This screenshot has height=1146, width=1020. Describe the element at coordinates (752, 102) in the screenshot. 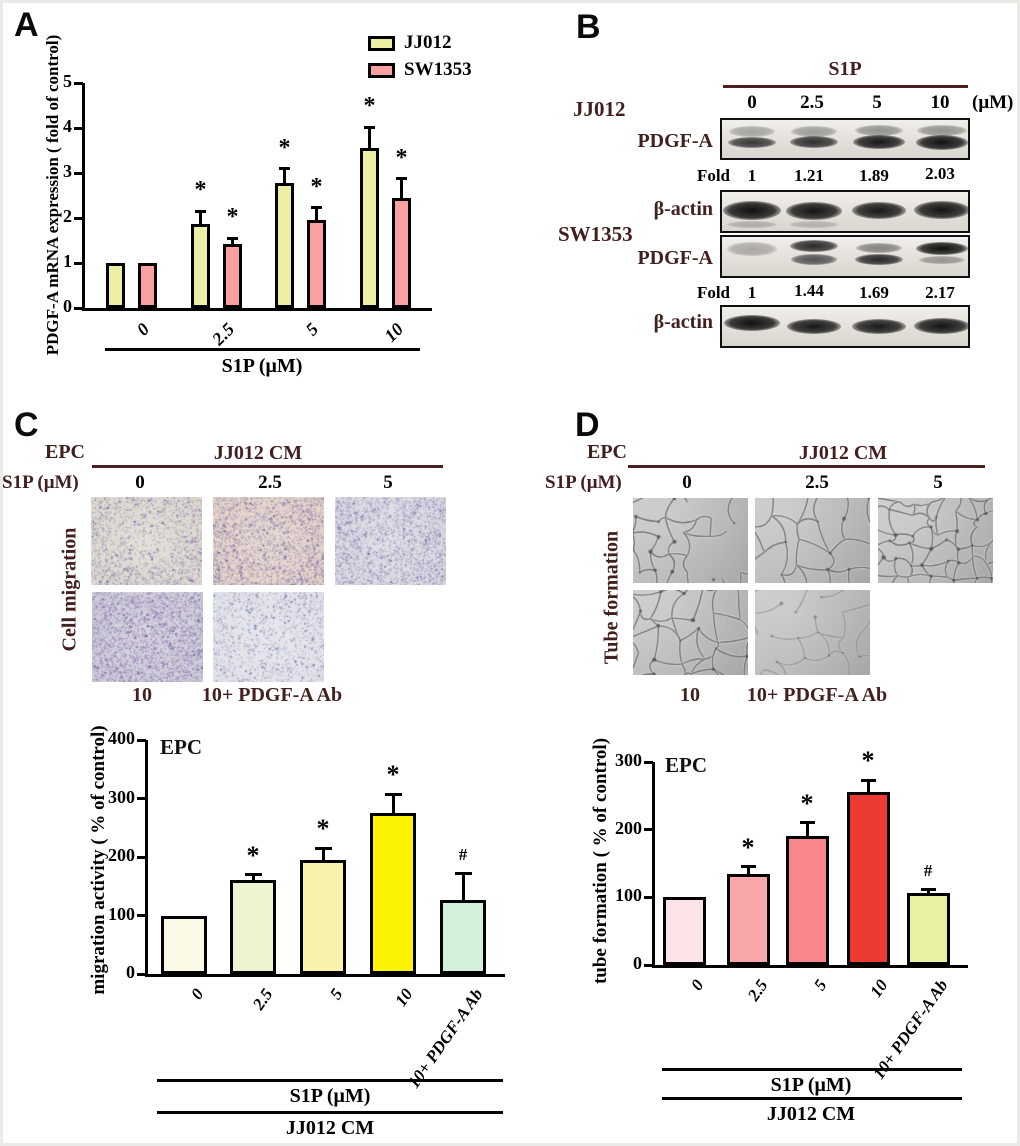

I see `conc-0: 0` at that location.